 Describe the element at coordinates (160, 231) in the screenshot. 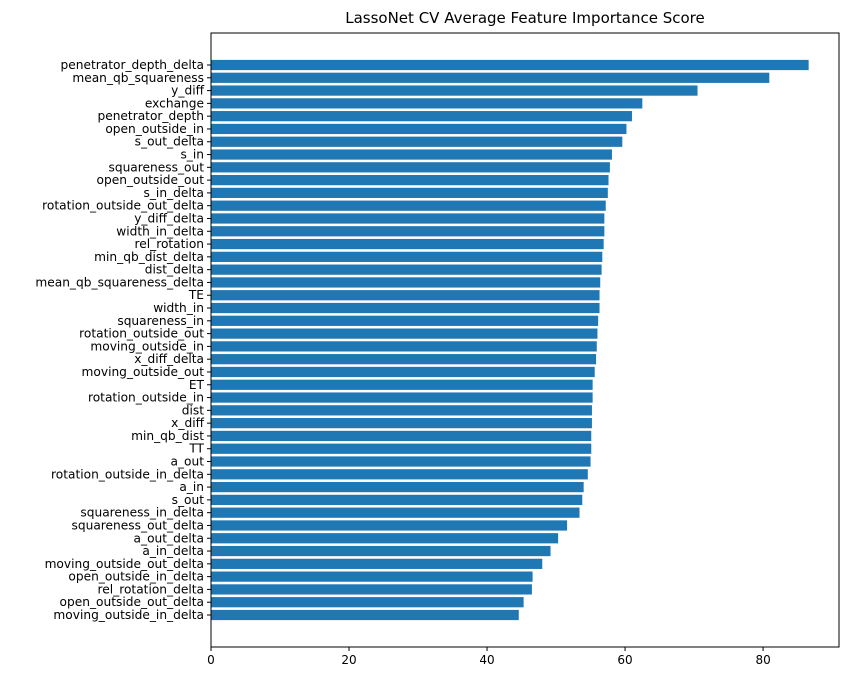

I see `category-label-width_in_delta: width_in_delta` at that location.